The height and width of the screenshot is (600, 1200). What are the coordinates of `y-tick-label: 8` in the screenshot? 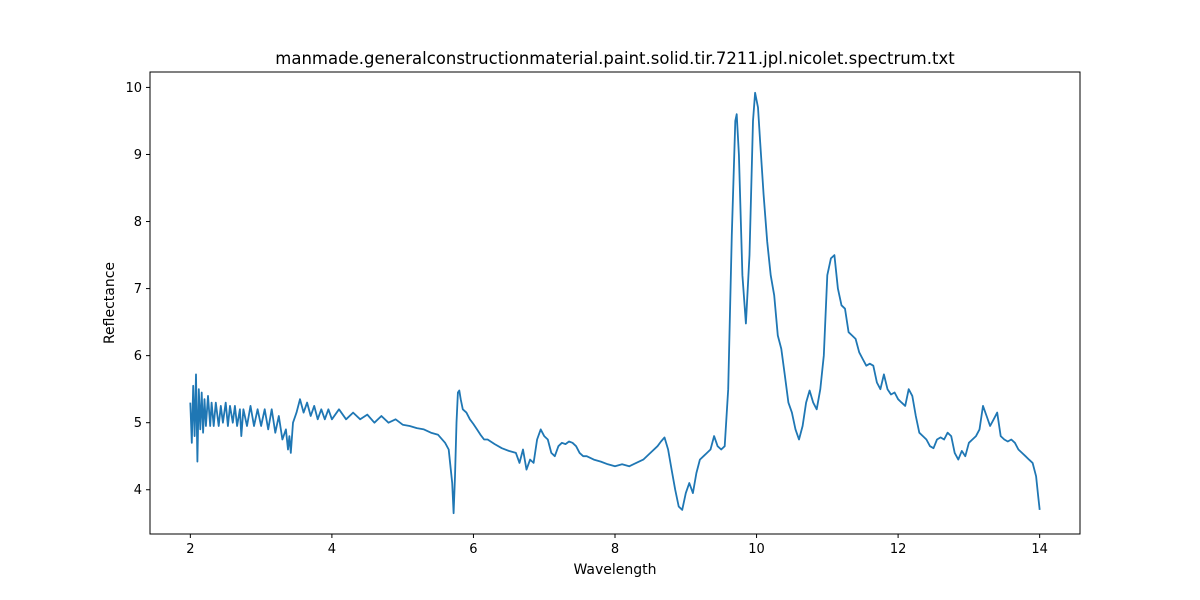 It's located at (138, 222).